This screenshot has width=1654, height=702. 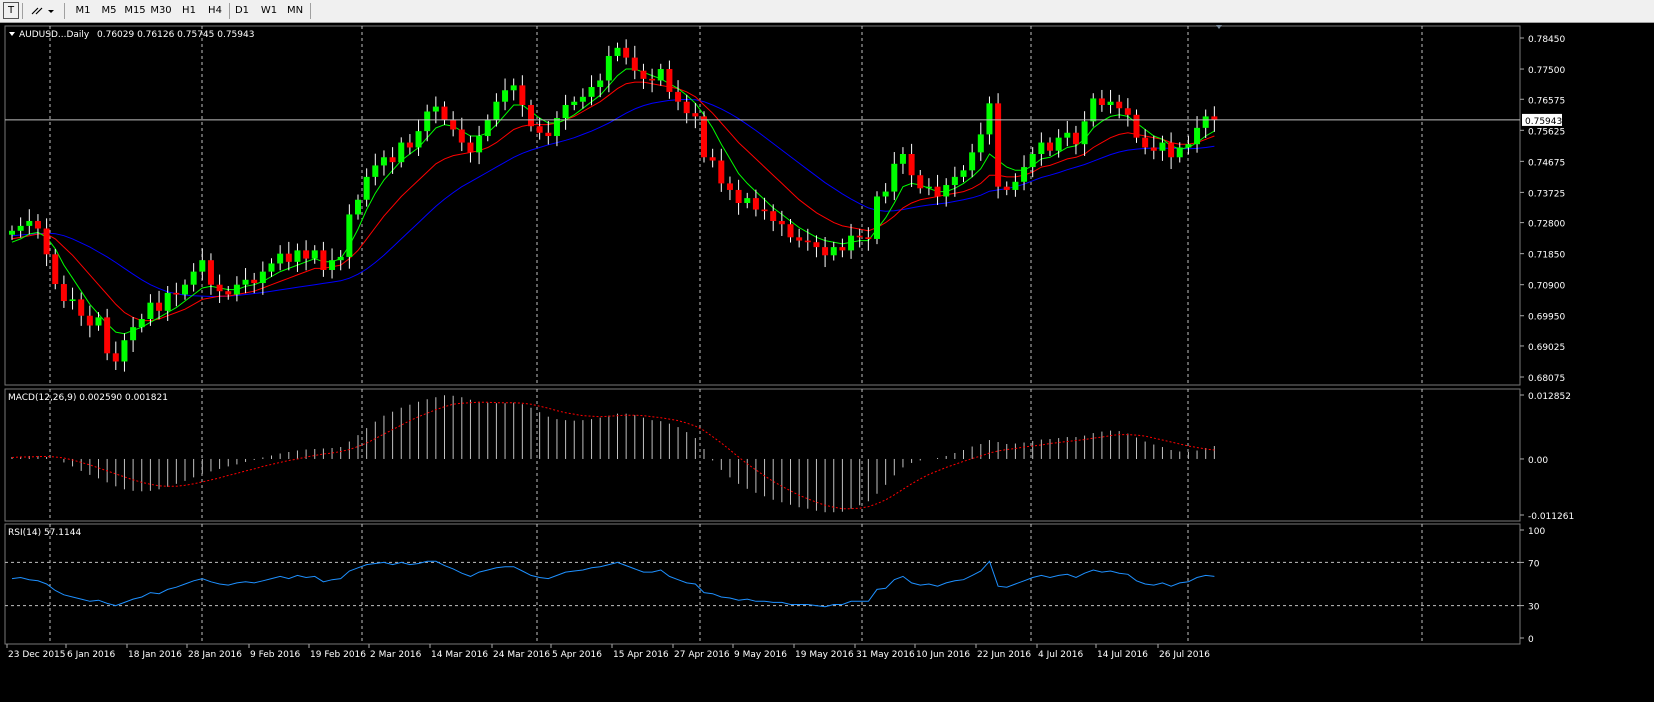 I want to click on ohlc-readout: 0.76029 0.76126 0.75745 0.75943, so click(x=175, y=35).